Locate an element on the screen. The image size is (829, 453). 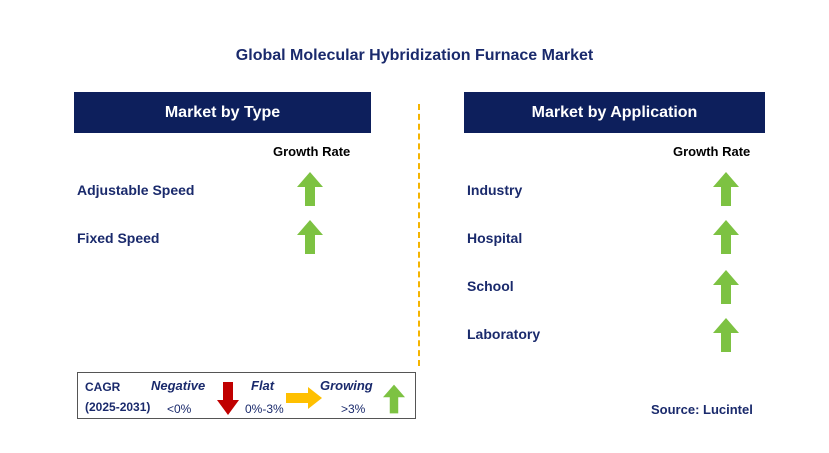
right-arrow-icon is located at coordinates (304, 398).